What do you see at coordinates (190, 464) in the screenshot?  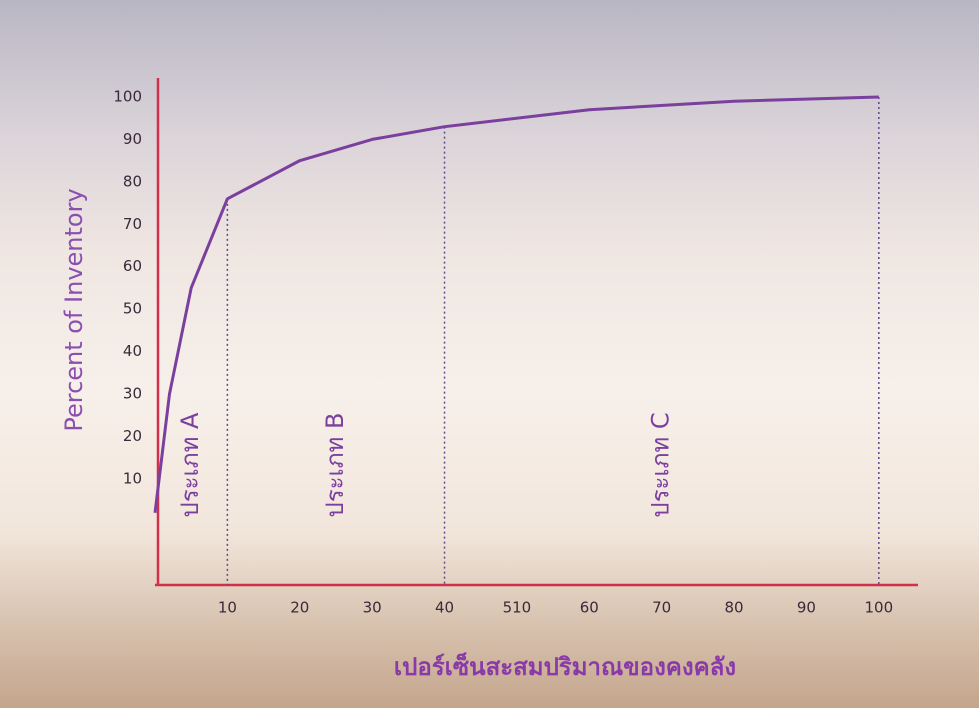 I see `zone-label: ประเภท A` at bounding box center [190, 464].